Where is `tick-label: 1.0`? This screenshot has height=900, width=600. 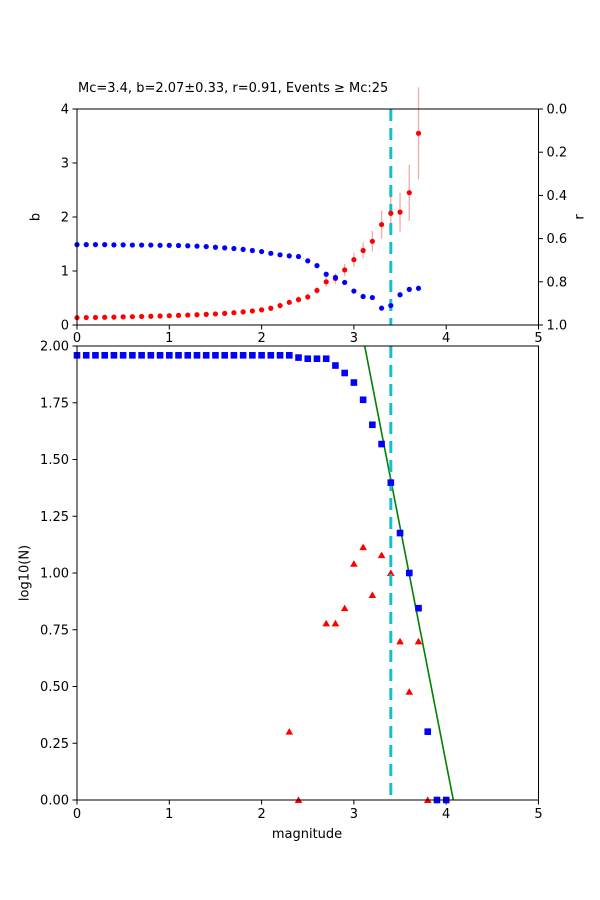
tick-label: 1.0 is located at coordinates (557, 326).